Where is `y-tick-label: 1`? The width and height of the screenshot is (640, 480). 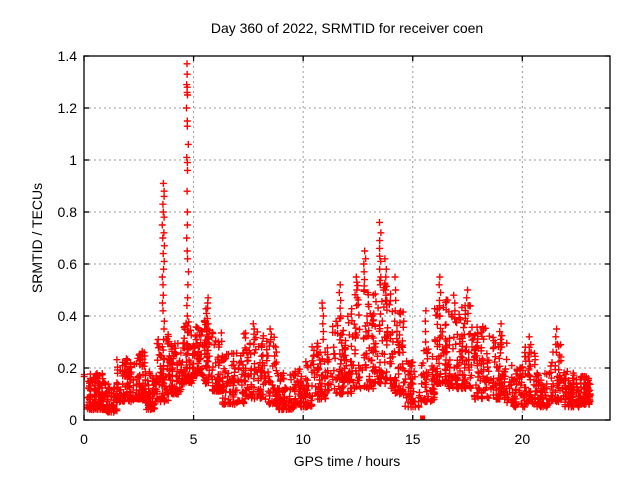
y-tick-label: 1 is located at coordinates (73, 160).